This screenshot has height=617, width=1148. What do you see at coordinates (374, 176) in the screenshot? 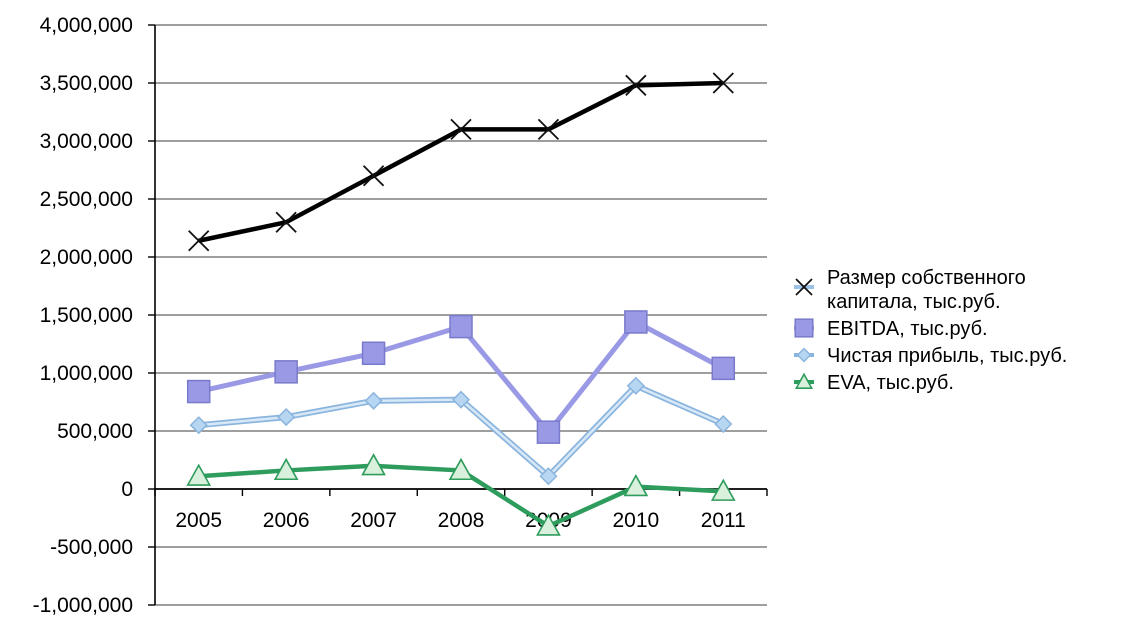
I see `x-marker` at bounding box center [374, 176].